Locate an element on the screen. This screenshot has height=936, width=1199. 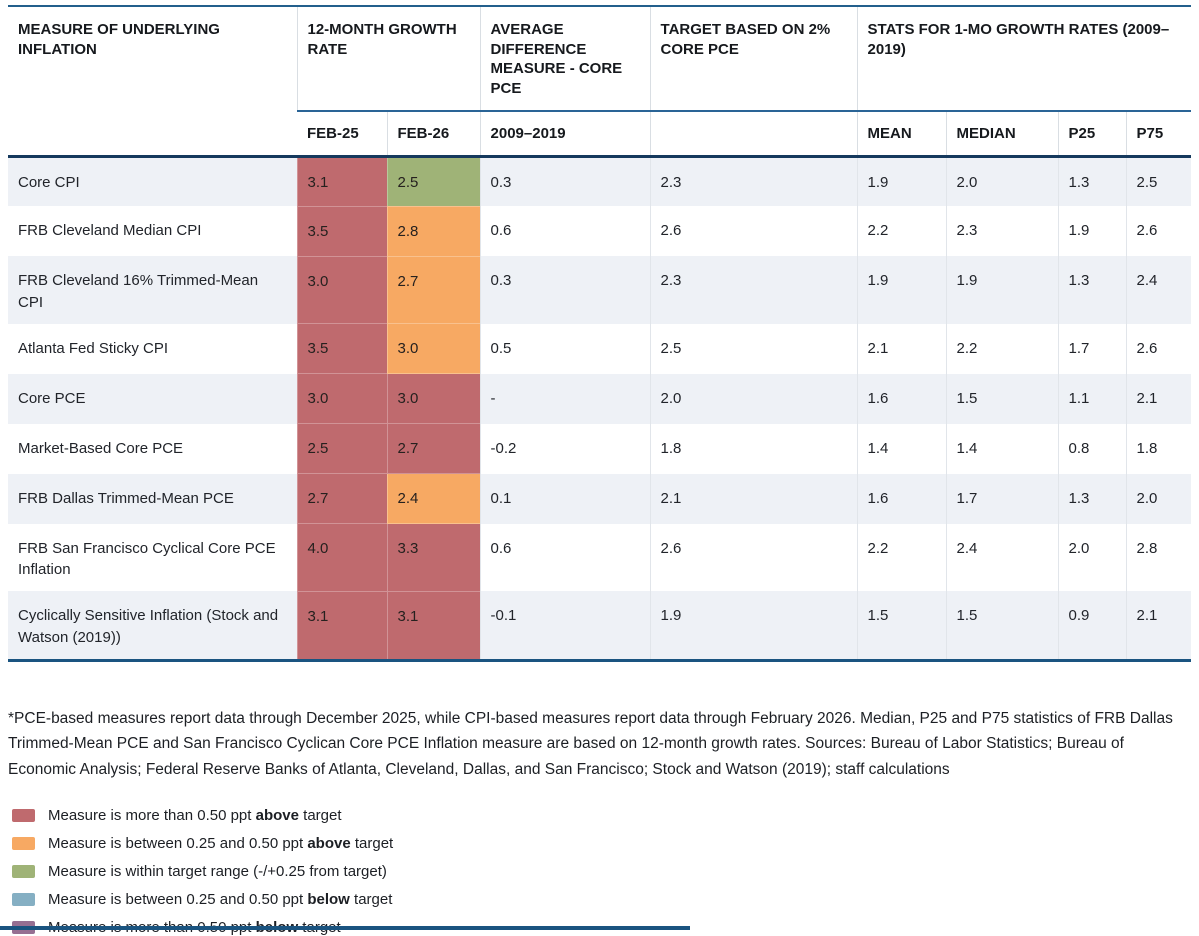
feb26-cell: 2.4 is located at coordinates (433, 498).